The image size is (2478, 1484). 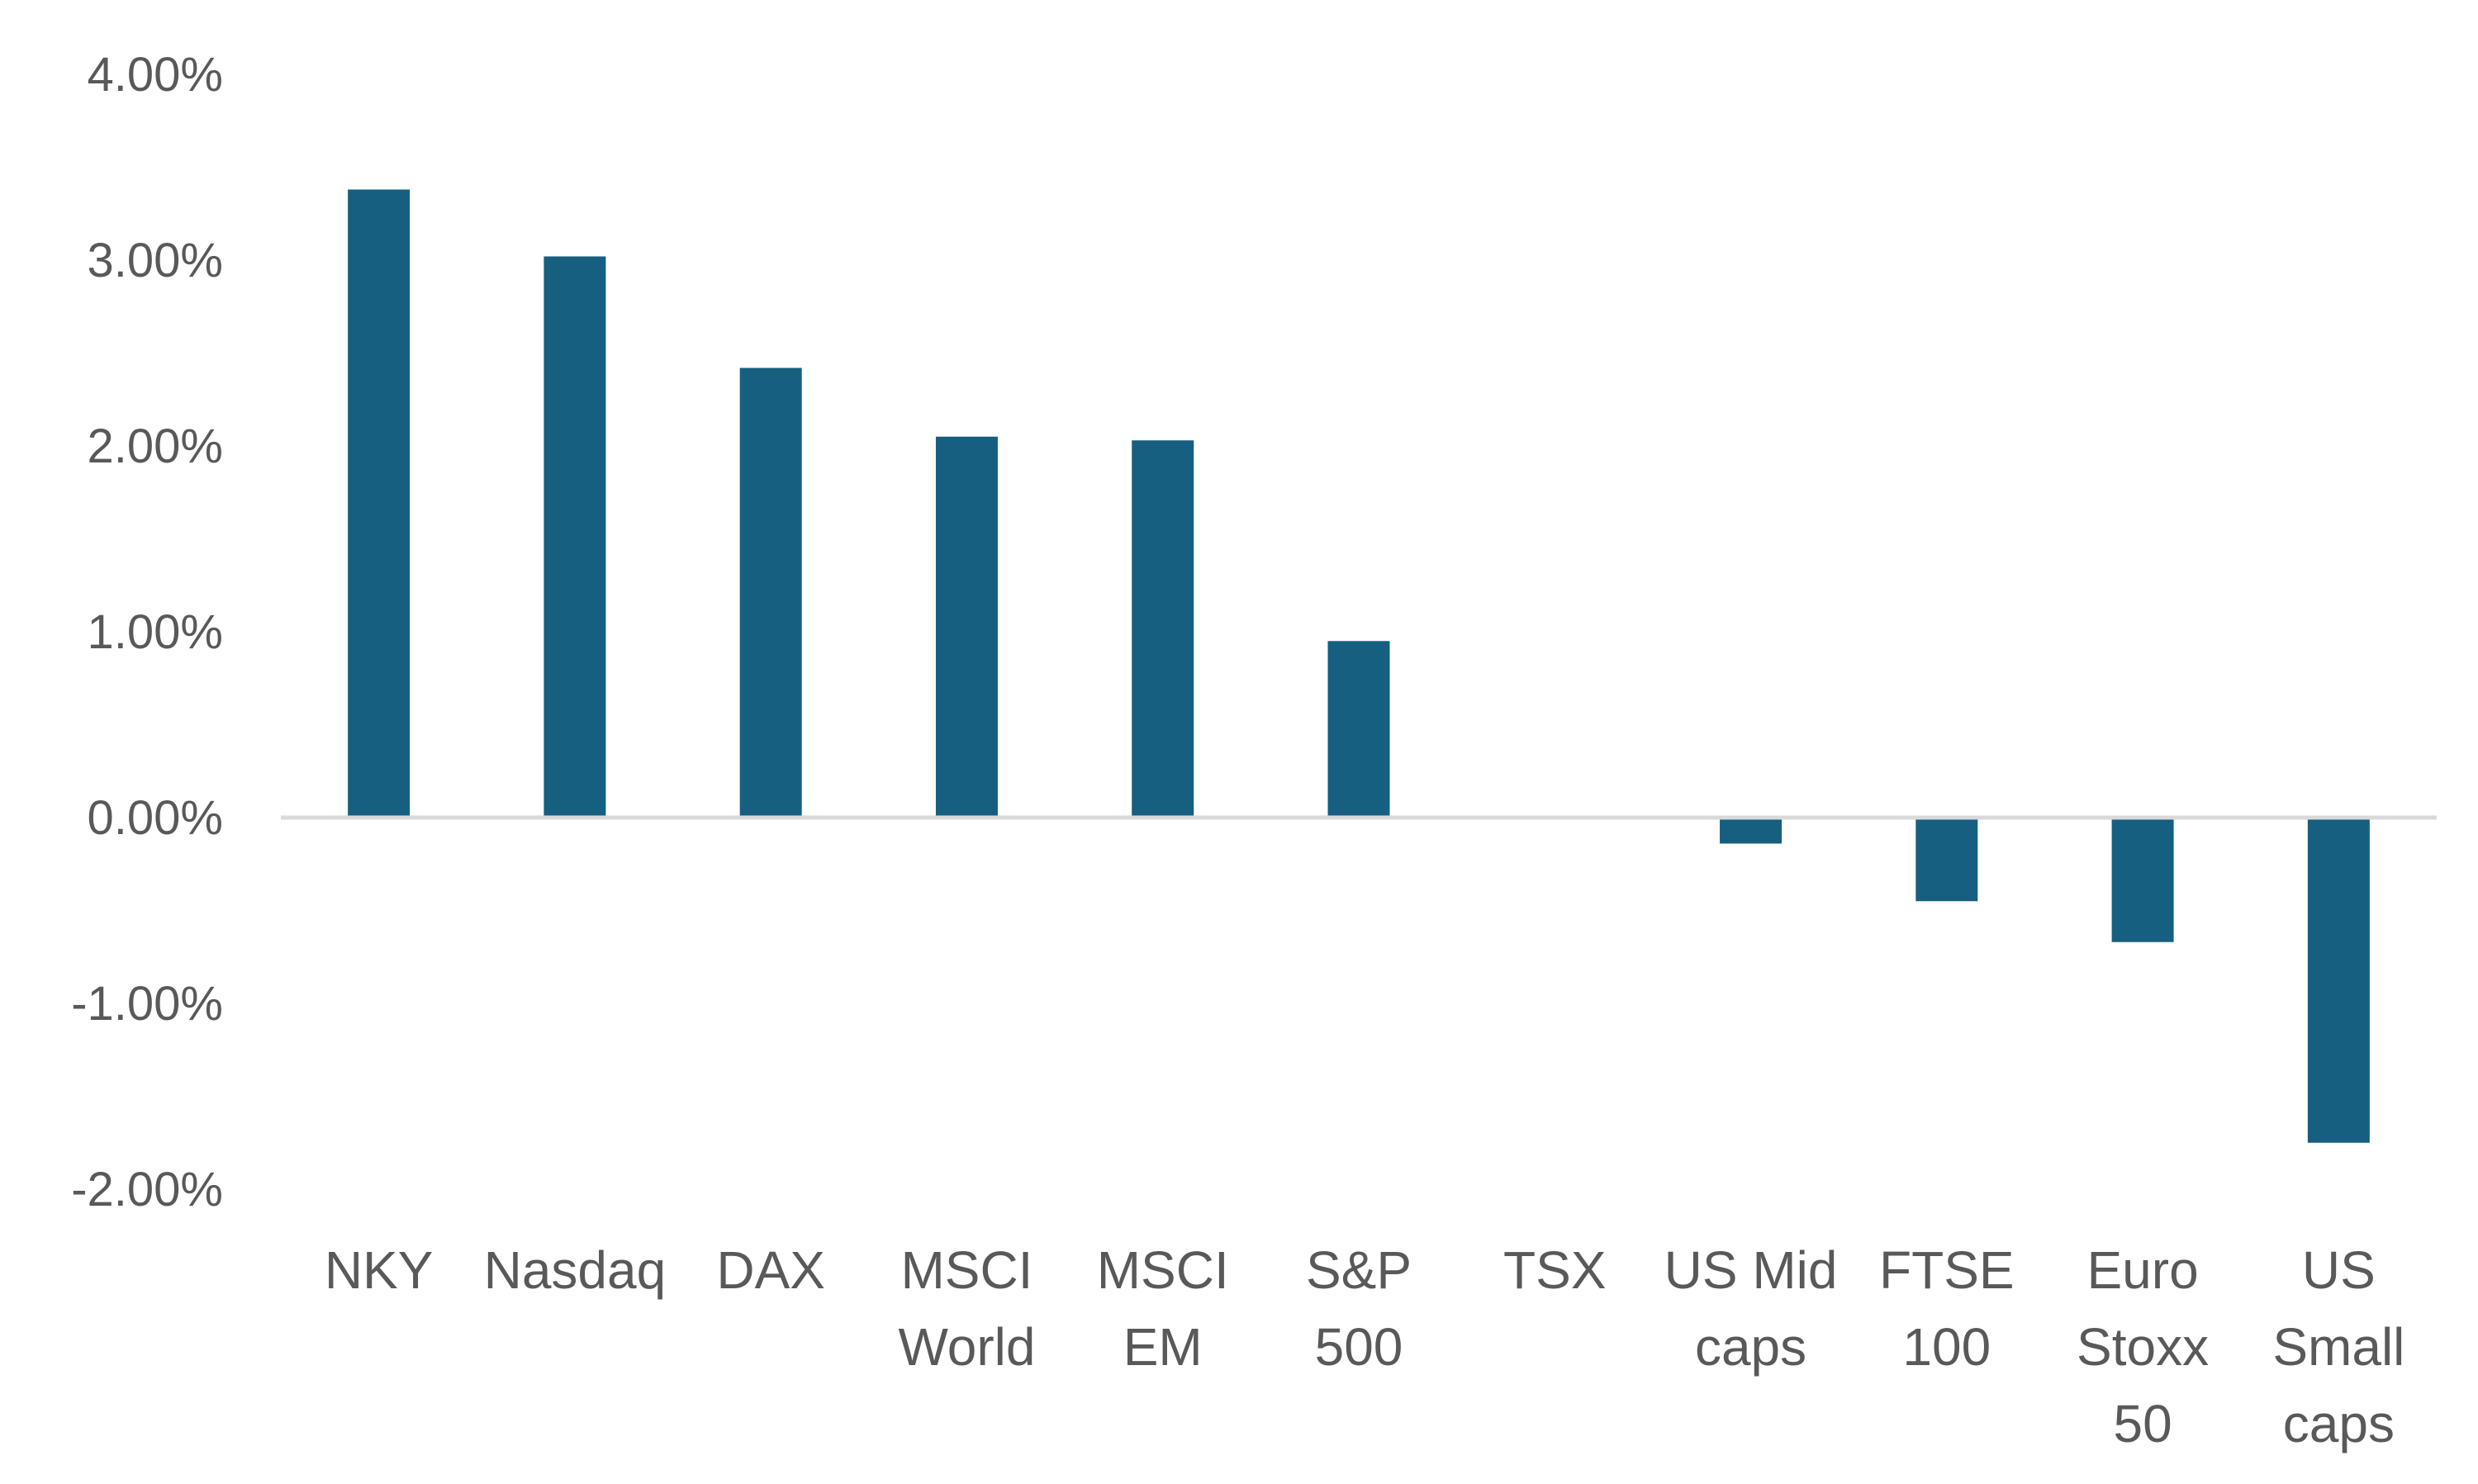 I want to click on x-category-label-line: FTSE, so click(x=1947, y=1270).